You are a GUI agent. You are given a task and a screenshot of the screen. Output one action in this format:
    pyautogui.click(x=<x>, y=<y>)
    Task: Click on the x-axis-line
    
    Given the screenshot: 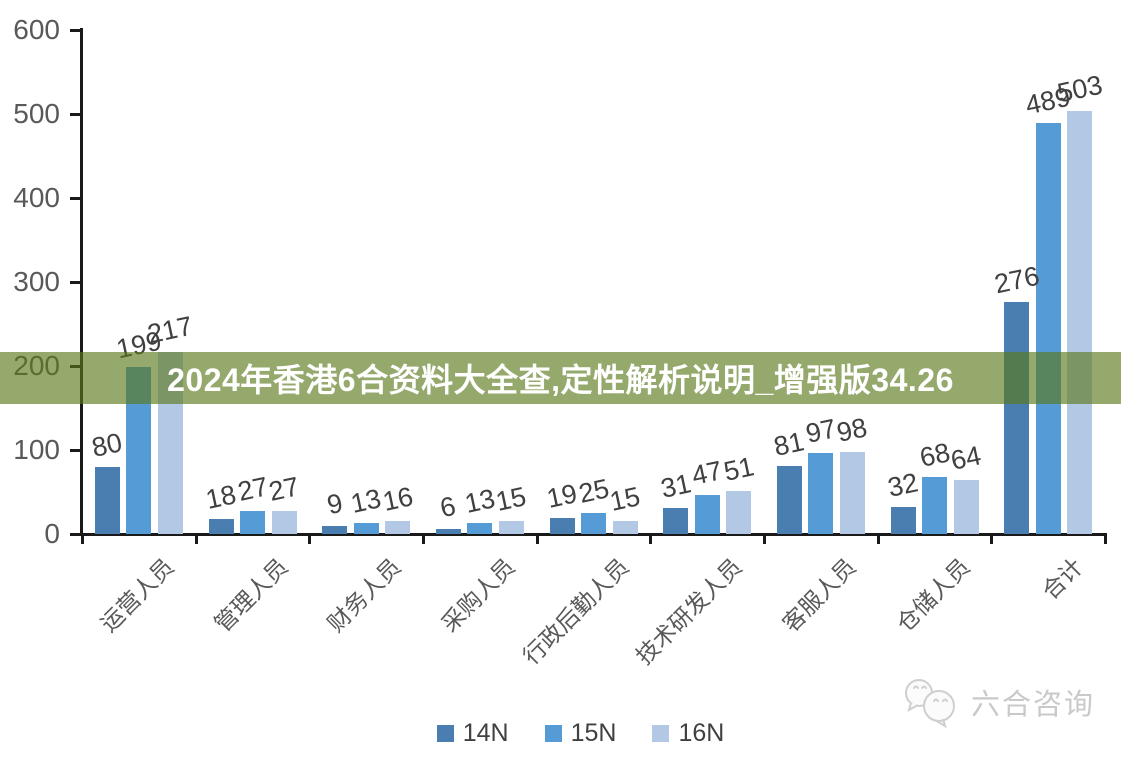 What is the action you would take?
    pyautogui.click(x=594, y=534)
    